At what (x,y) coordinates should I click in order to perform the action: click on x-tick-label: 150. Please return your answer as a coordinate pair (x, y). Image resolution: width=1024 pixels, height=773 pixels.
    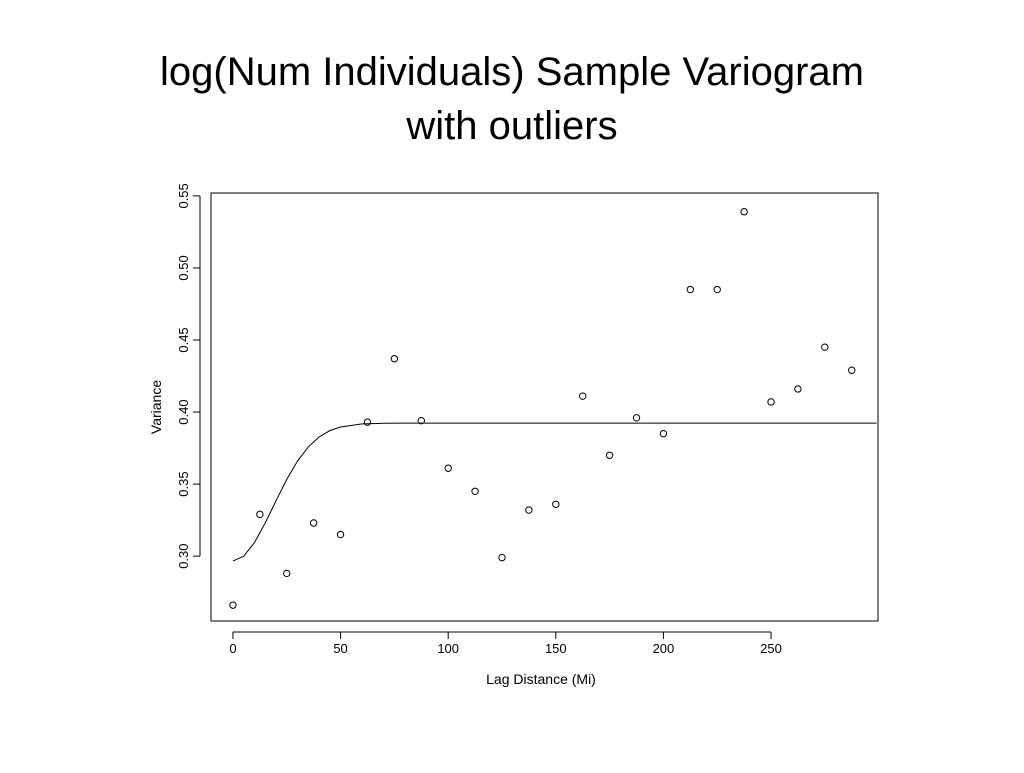
    Looking at the image, I should click on (556, 648).